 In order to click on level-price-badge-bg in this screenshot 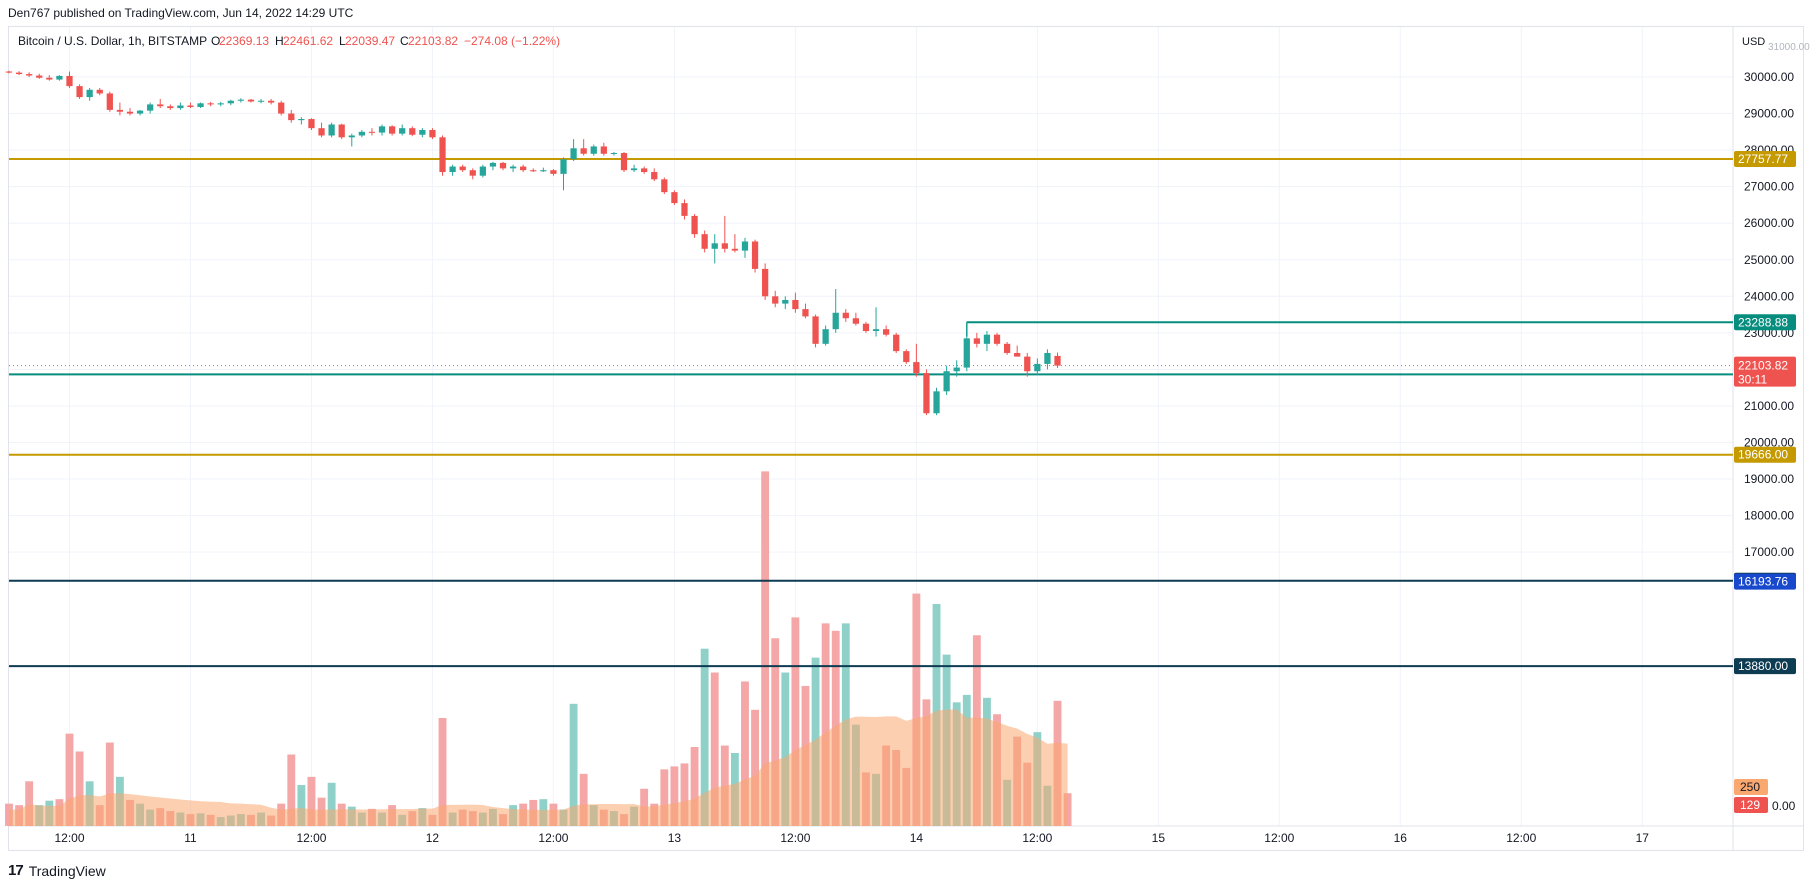, I will do `click(1765, 454)`.